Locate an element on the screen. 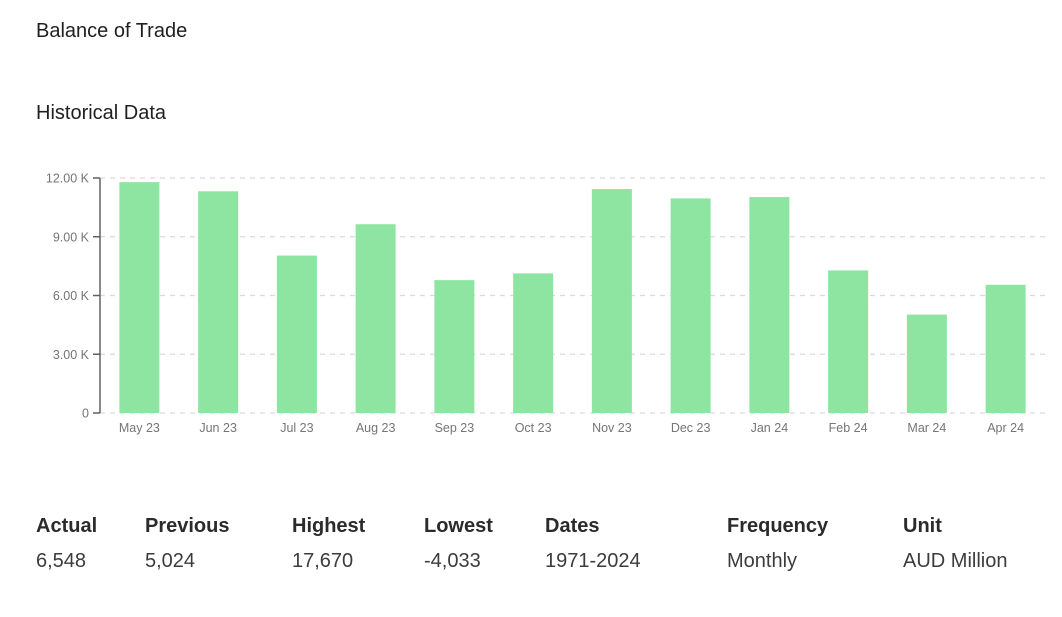 Image resolution: width=1062 pixels, height=617 pixels. x-axis-tick-label: Feb 24 is located at coordinates (848, 428).